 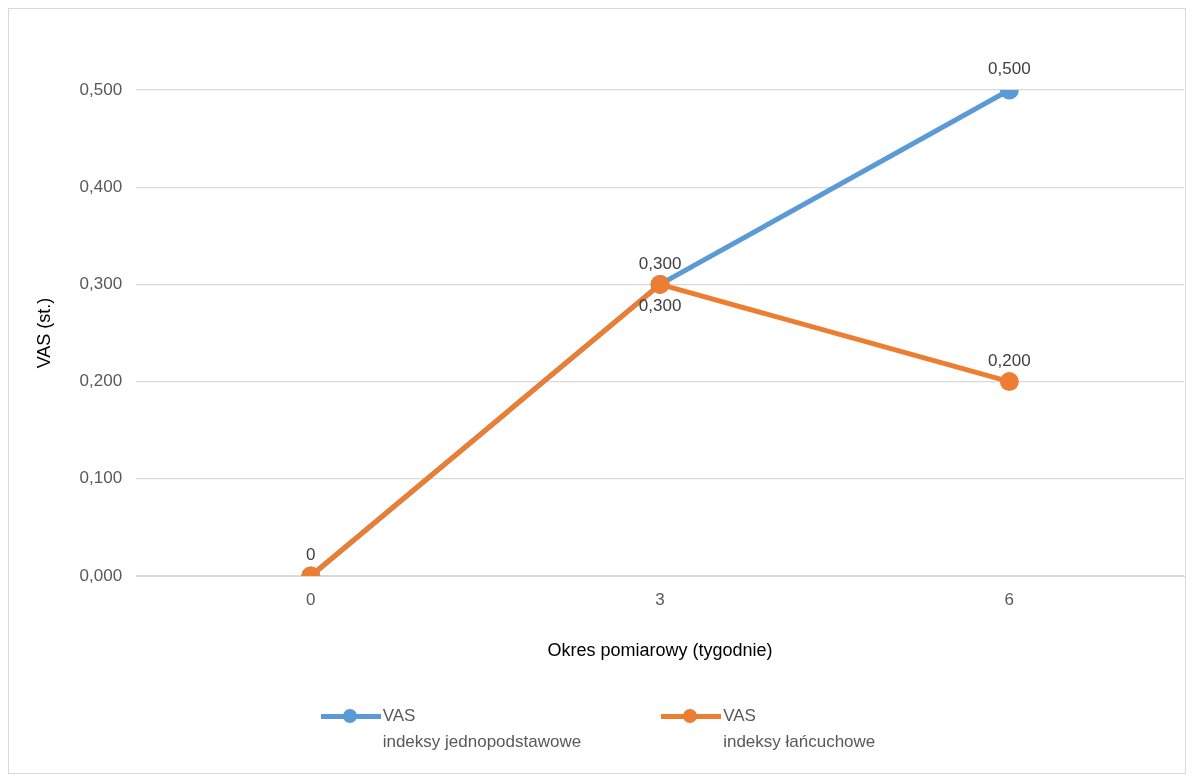 I want to click on data-label: 0, so click(x=311, y=555).